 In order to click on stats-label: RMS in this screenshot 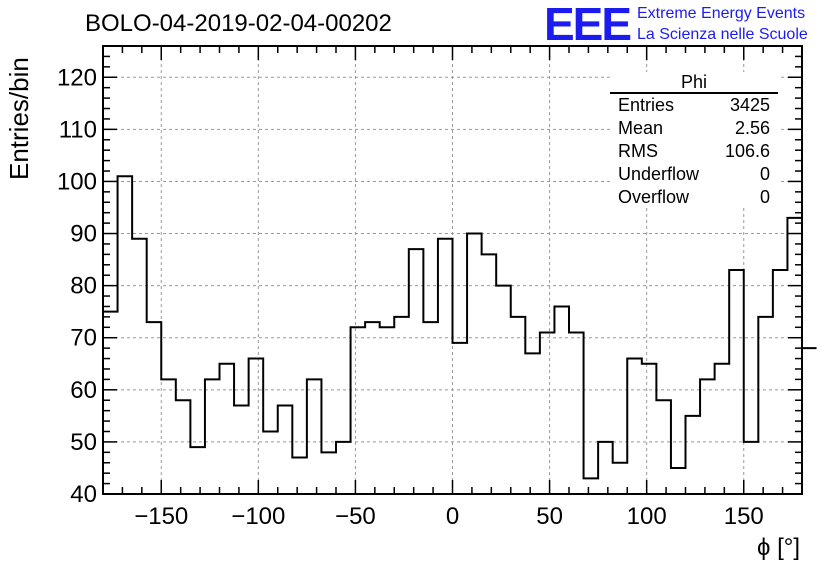, I will do `click(638, 151)`.